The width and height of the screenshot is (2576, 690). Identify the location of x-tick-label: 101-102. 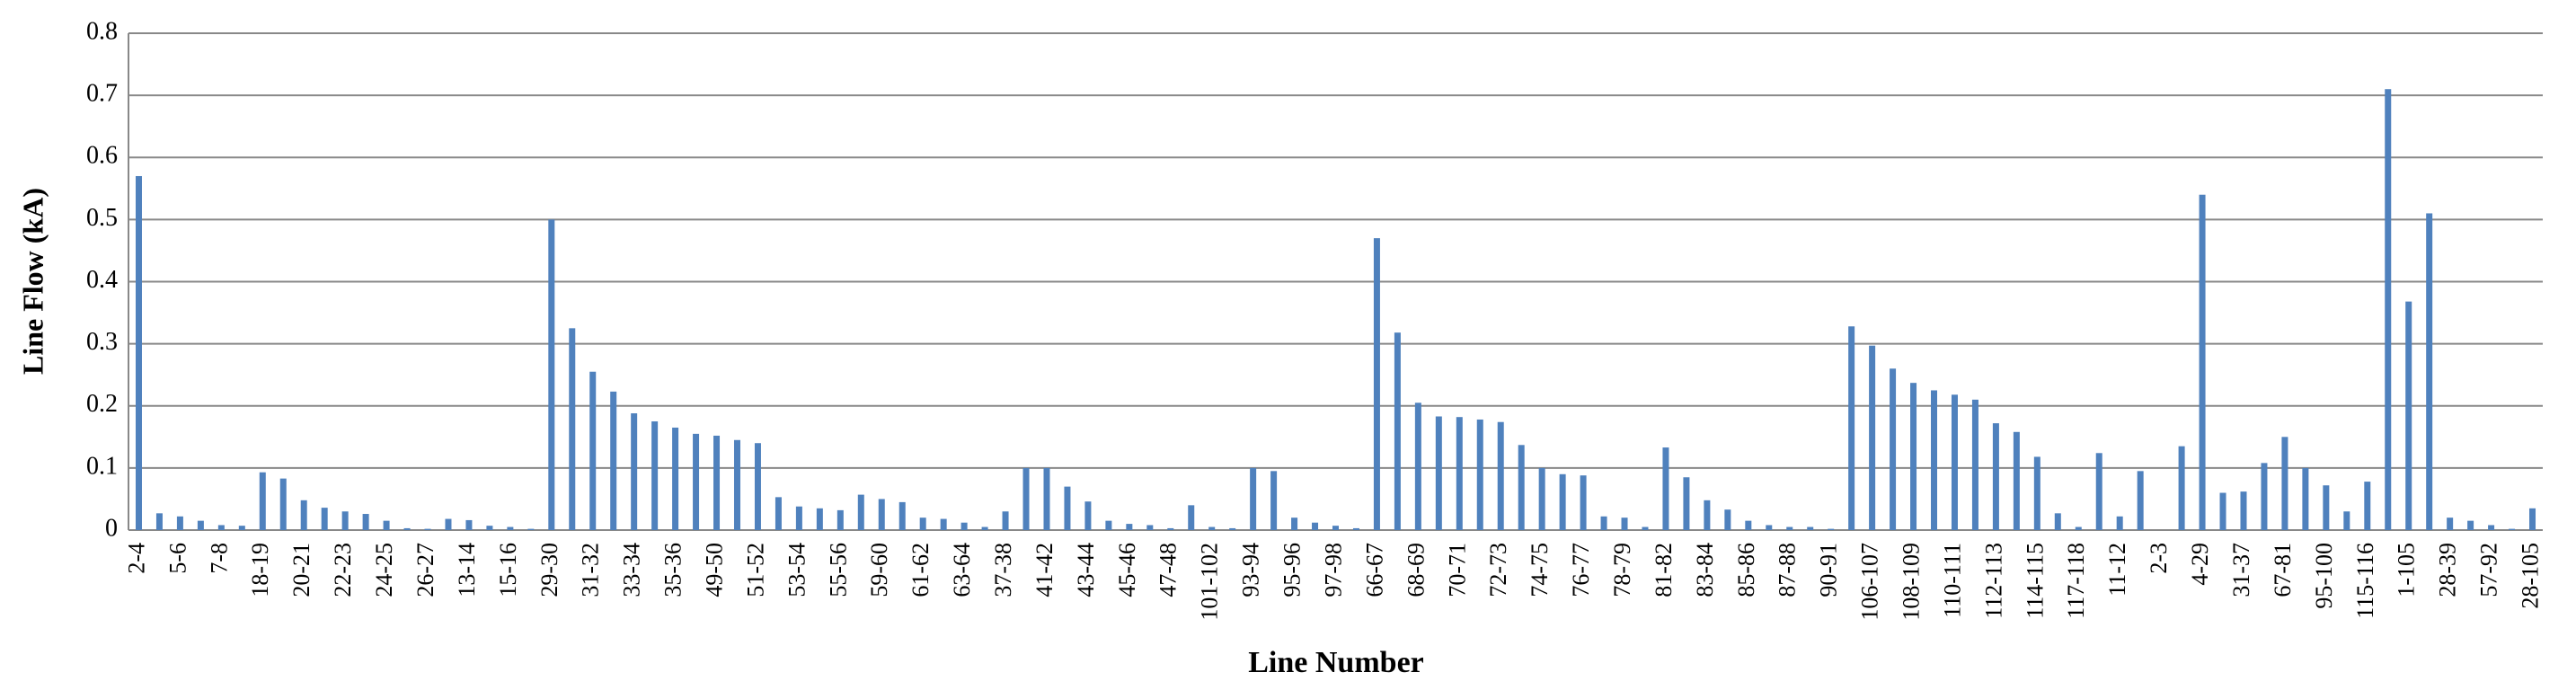
(1210, 582).